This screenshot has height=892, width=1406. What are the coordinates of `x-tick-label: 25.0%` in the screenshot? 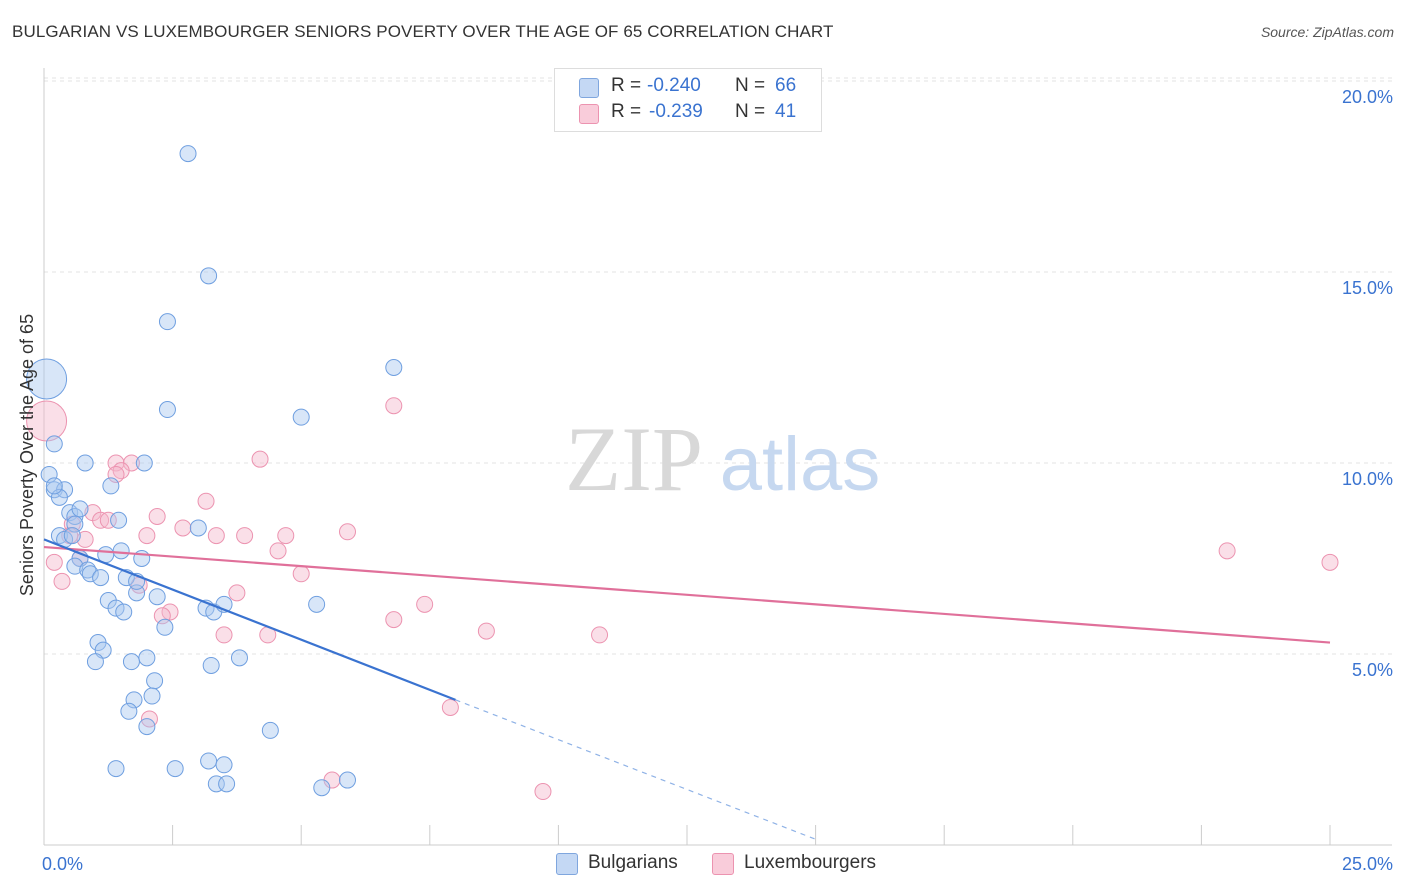 It's located at (1367, 864).